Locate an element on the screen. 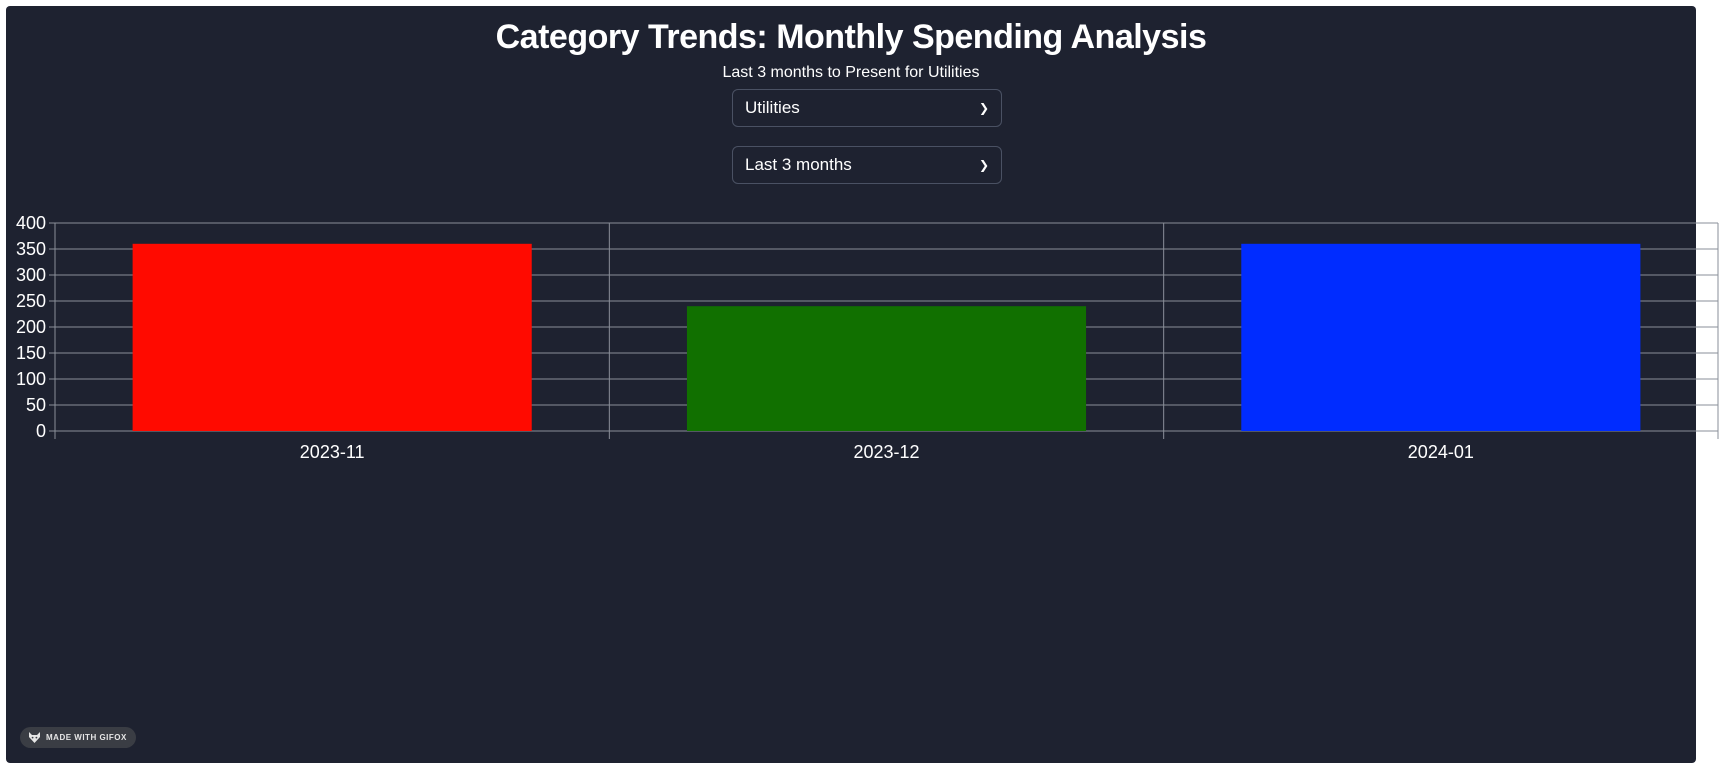 The width and height of the screenshot is (1736, 767). gifox-badge: MADE WITH GIFOX is located at coordinates (78, 737).